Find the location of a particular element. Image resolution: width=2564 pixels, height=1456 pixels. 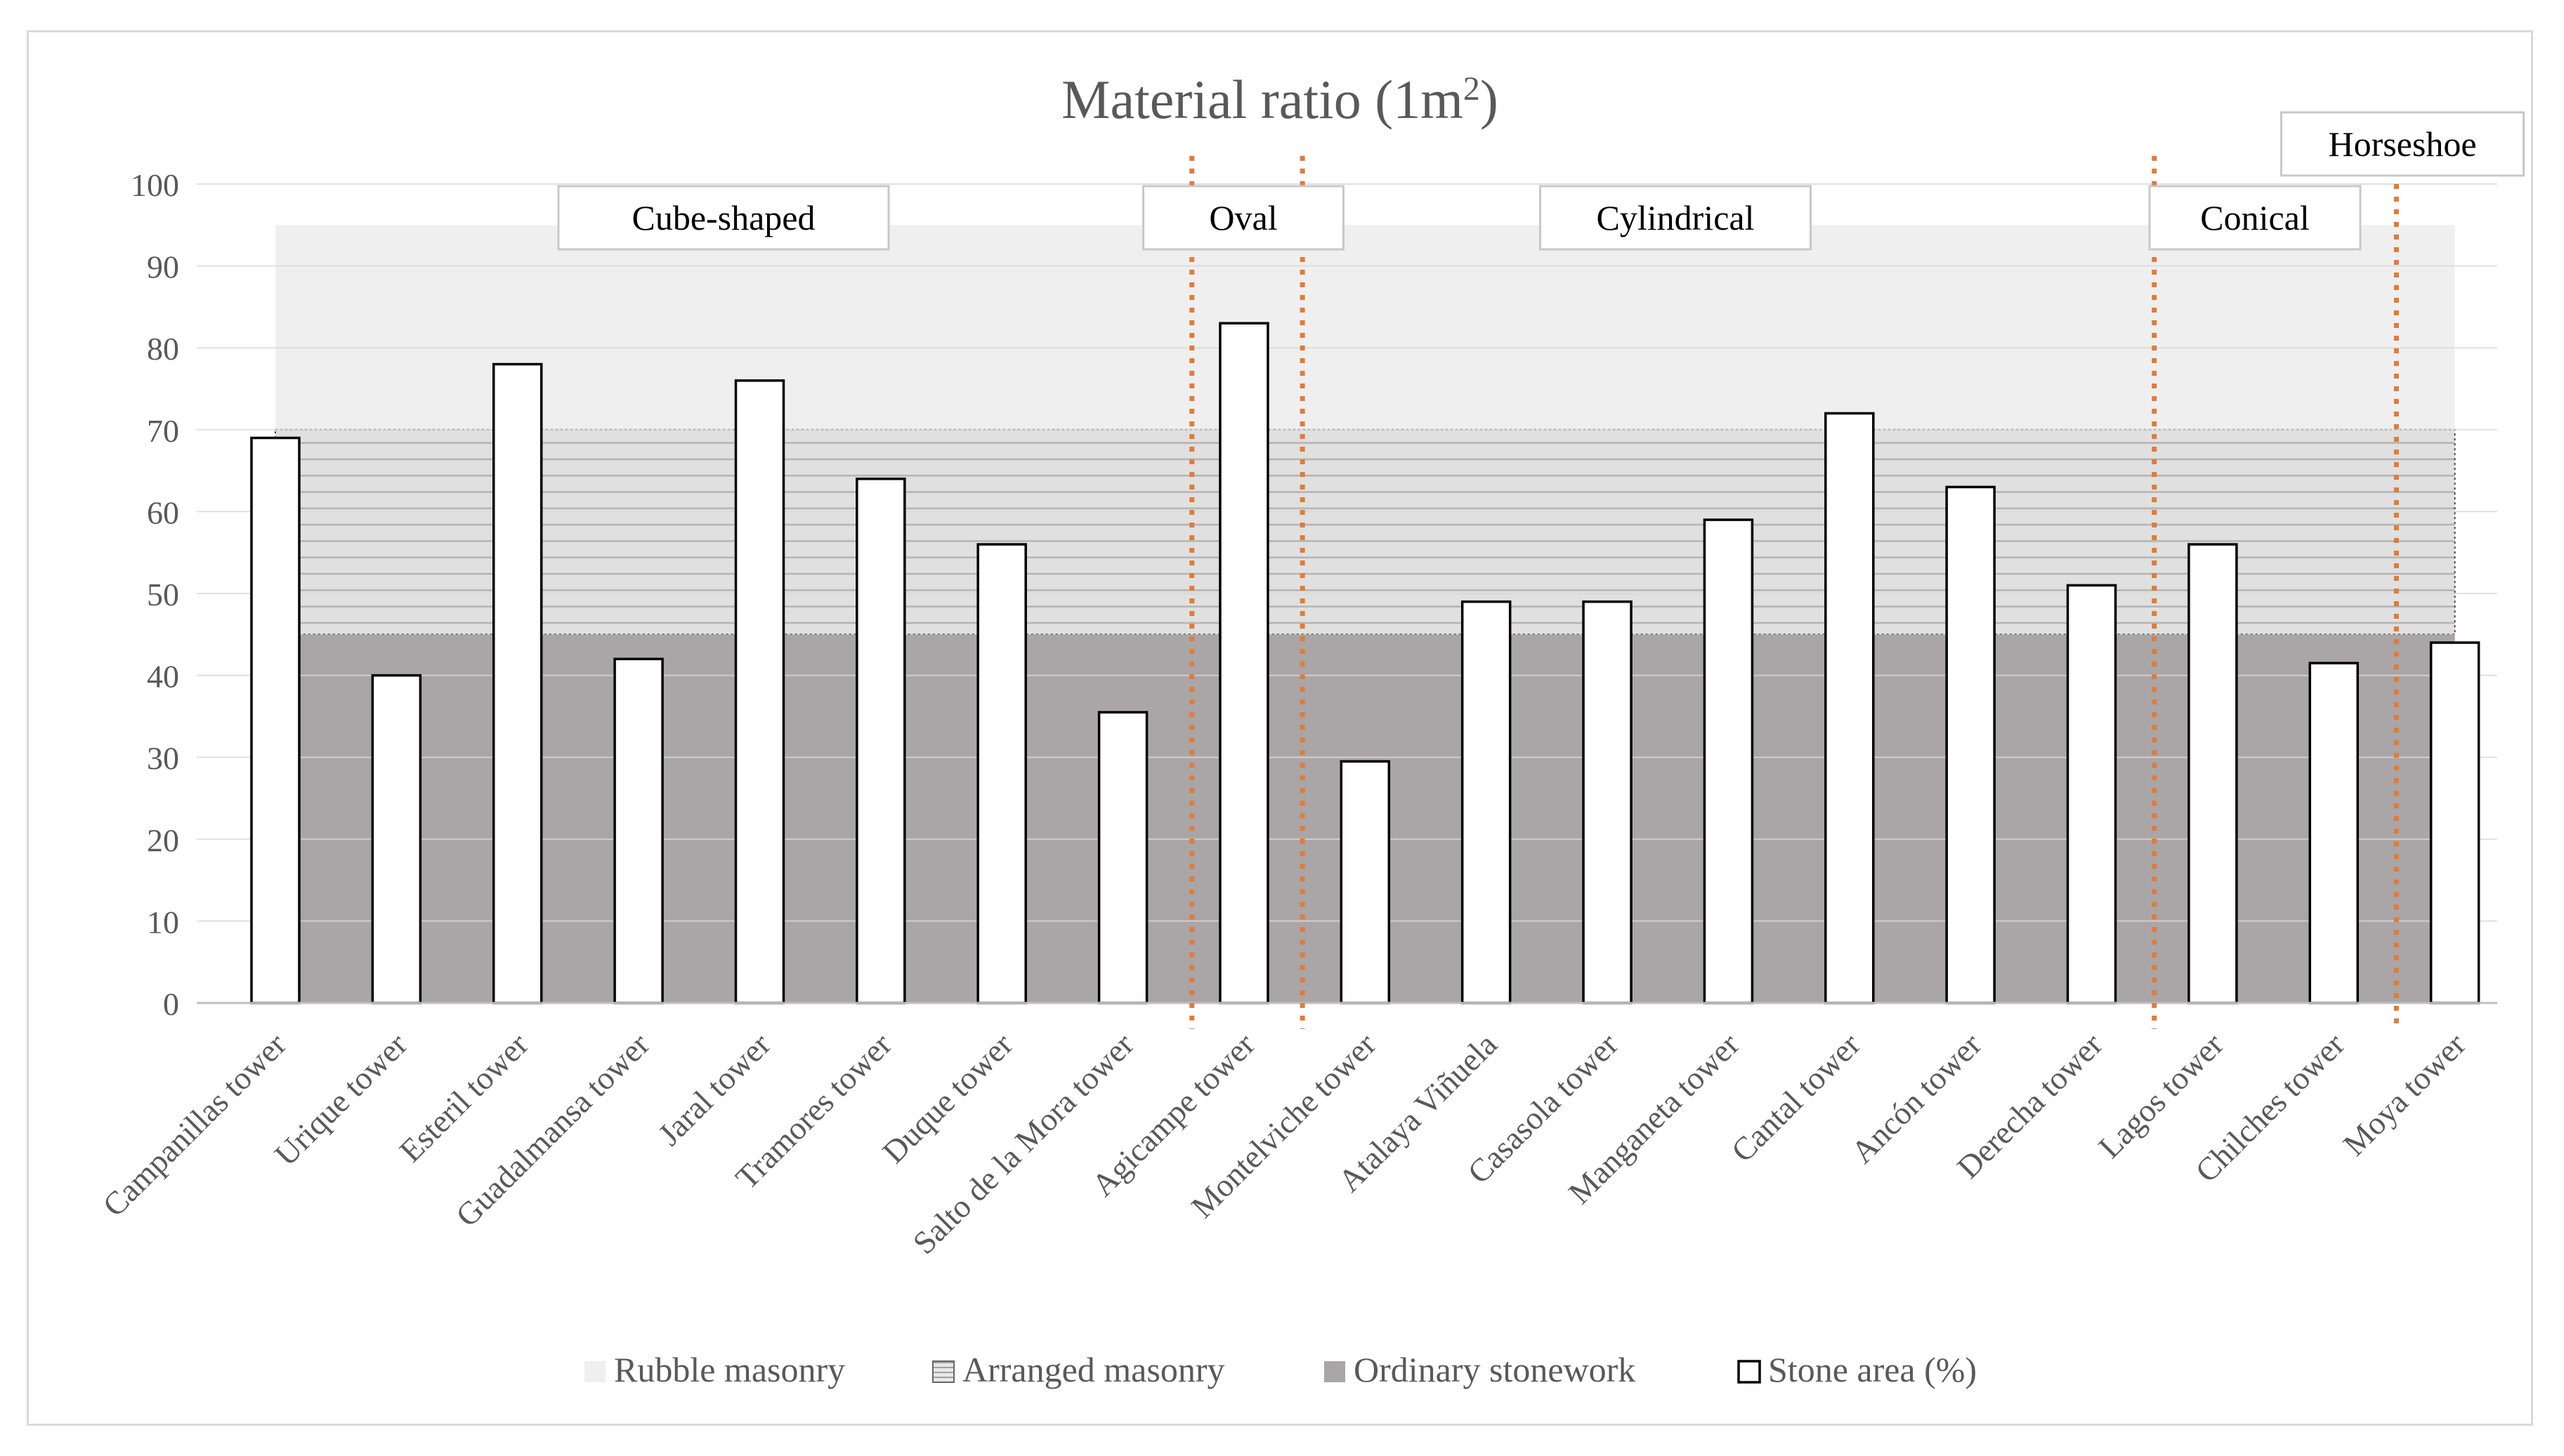

group-label-horseshoe: Horseshoe is located at coordinates (2402, 144).